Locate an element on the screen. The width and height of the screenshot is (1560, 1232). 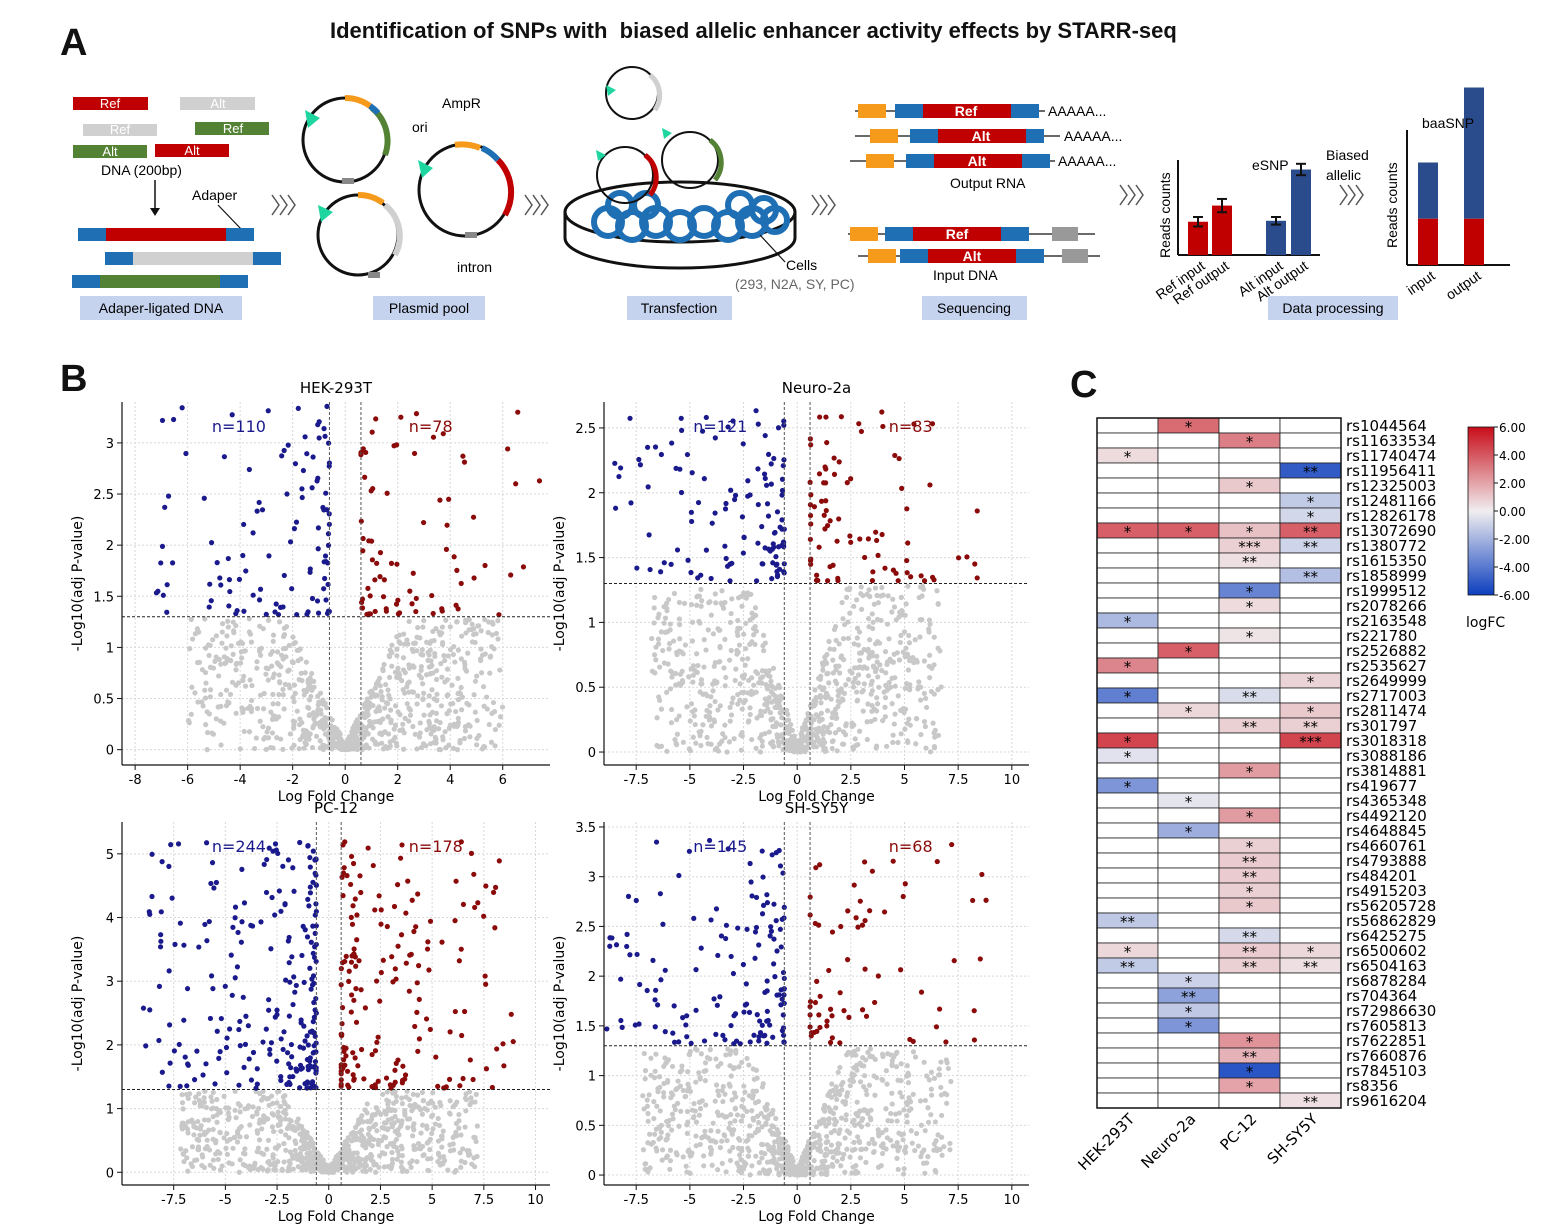
step-label: Data processing is located at coordinates (1332, 308).